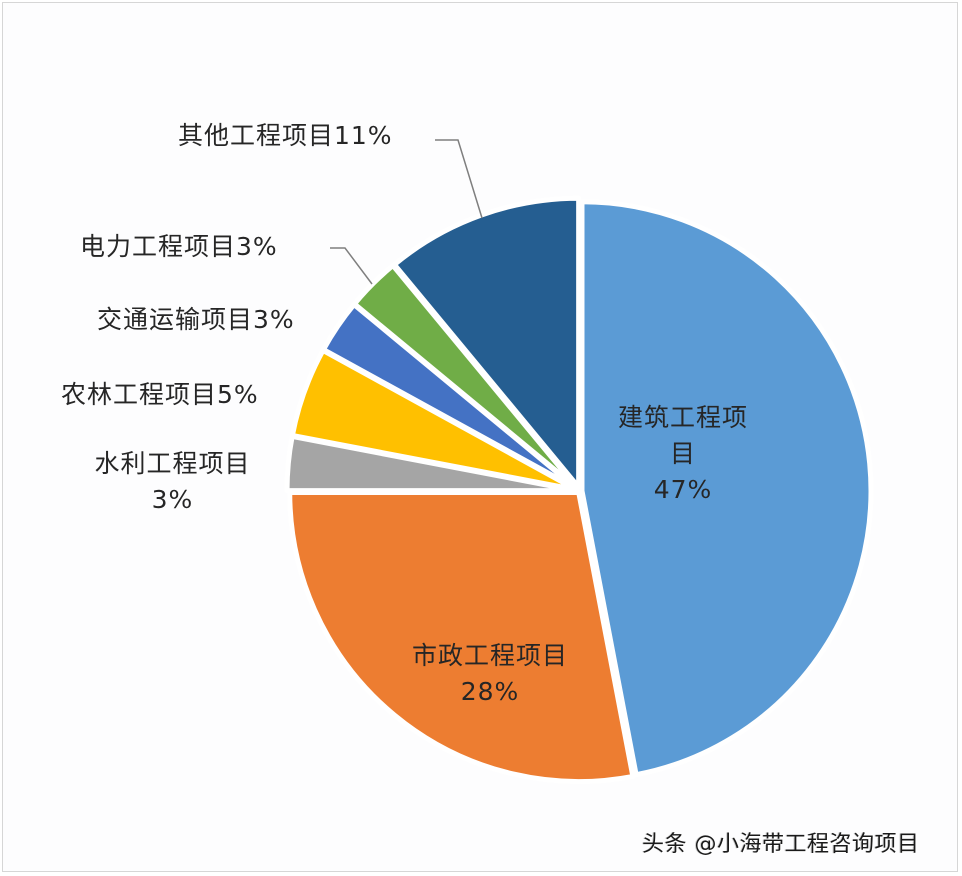 The height and width of the screenshot is (876, 962). I want to click on data-label-agri: 农林工程项目5%, so click(160, 394).